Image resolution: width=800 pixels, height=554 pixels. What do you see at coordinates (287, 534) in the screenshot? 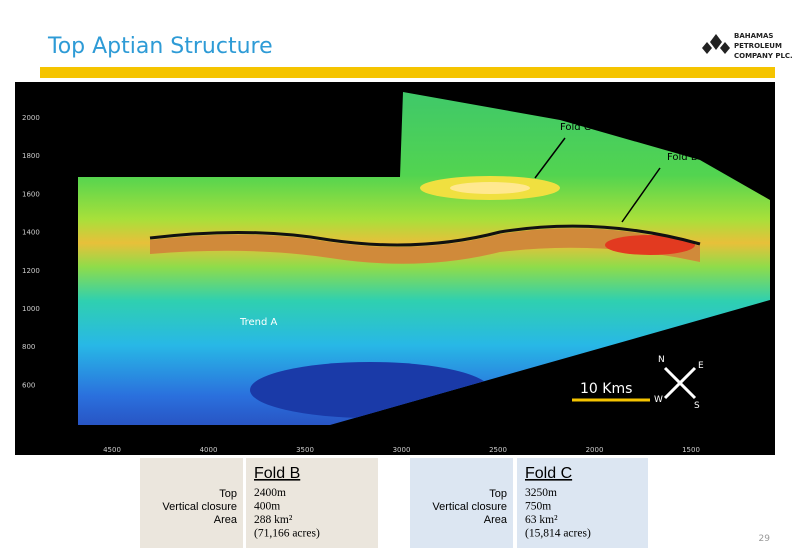
I see `row-value: (71,166 acres)` at bounding box center [287, 534].